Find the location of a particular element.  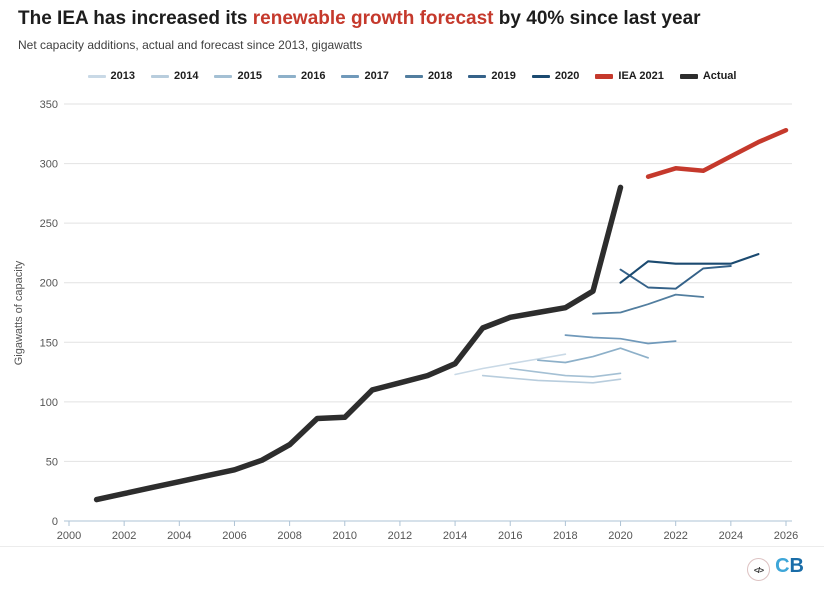

x-tick-label: 2026 is located at coordinates (786, 536).